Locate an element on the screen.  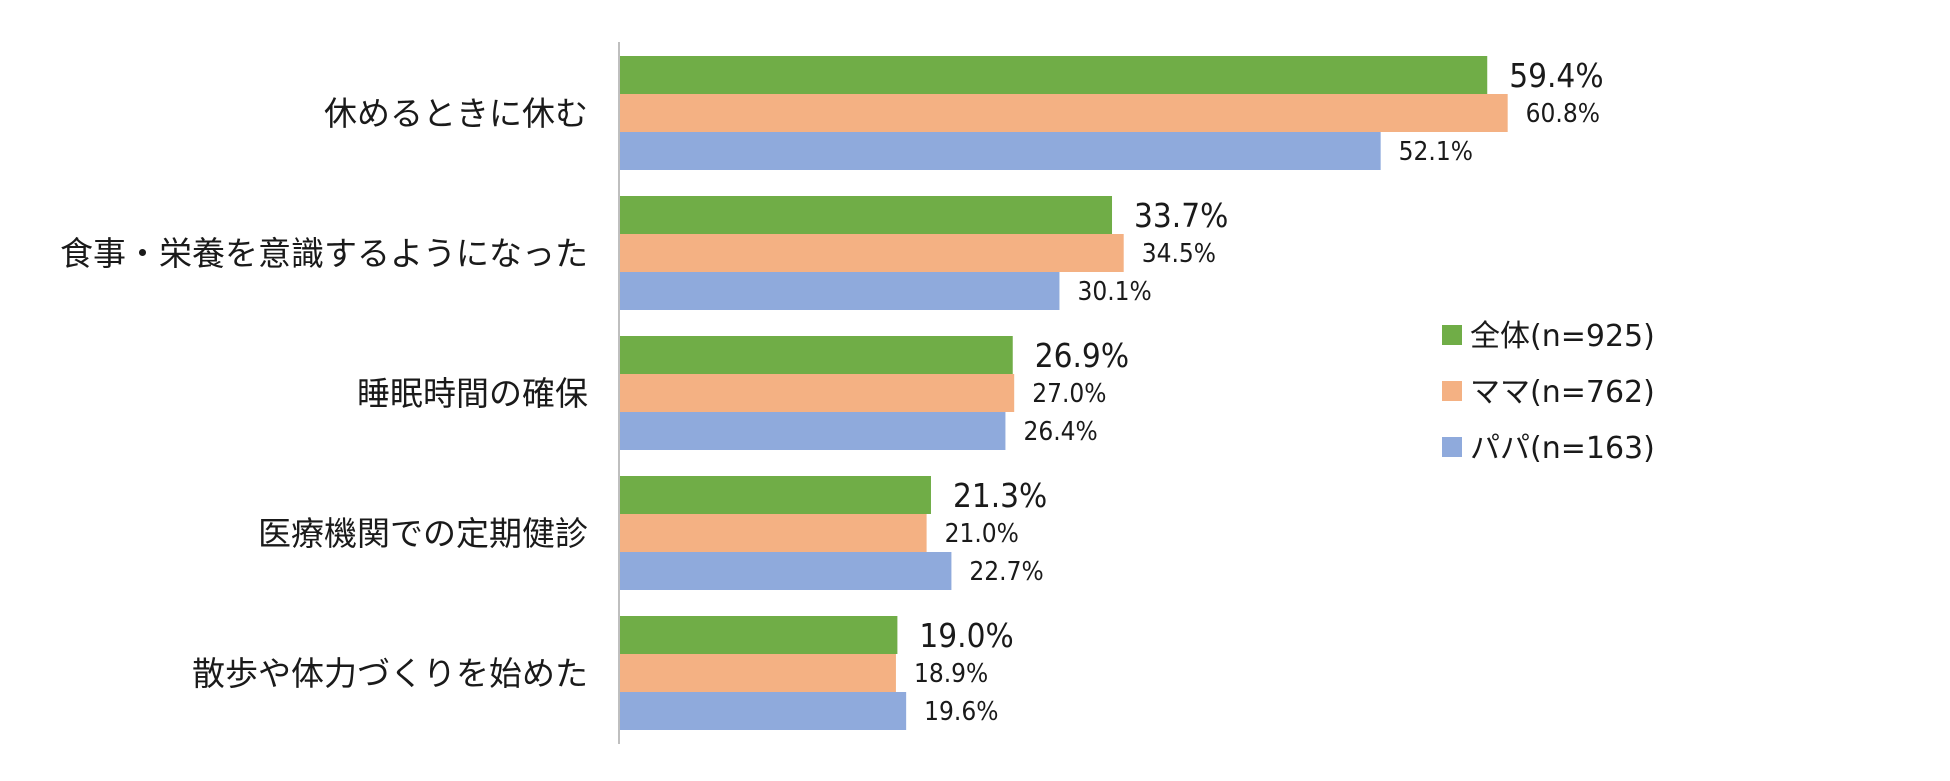
legend-label-2: ママ(n=762) is located at coordinates (1562, 392).